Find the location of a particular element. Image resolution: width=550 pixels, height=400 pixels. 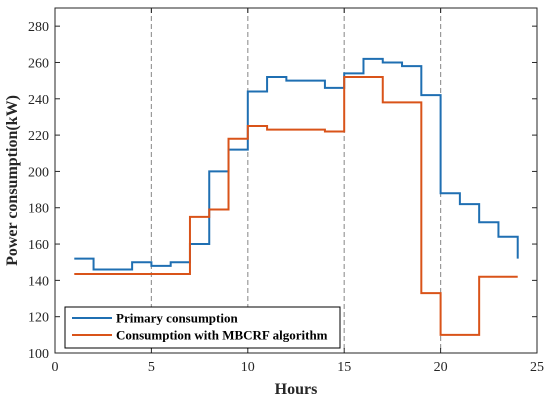

y-tick-label: 120 is located at coordinates (38, 318).